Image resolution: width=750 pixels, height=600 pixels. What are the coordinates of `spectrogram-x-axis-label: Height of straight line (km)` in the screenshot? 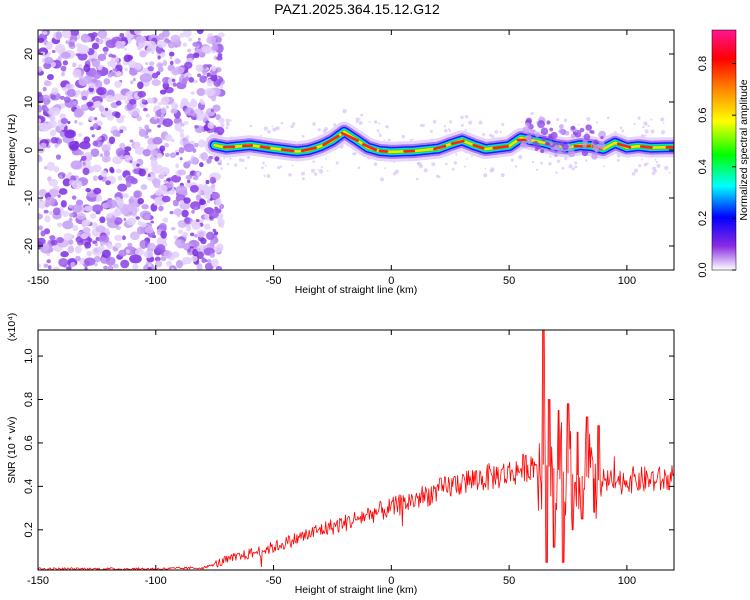 It's located at (356, 290).